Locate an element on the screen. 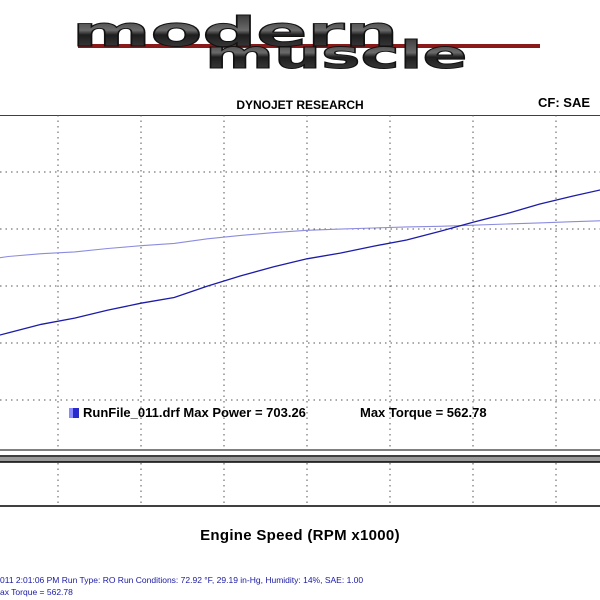 The height and width of the screenshot is (600, 600). logo-word-muscle: muscle is located at coordinates (336, 55).